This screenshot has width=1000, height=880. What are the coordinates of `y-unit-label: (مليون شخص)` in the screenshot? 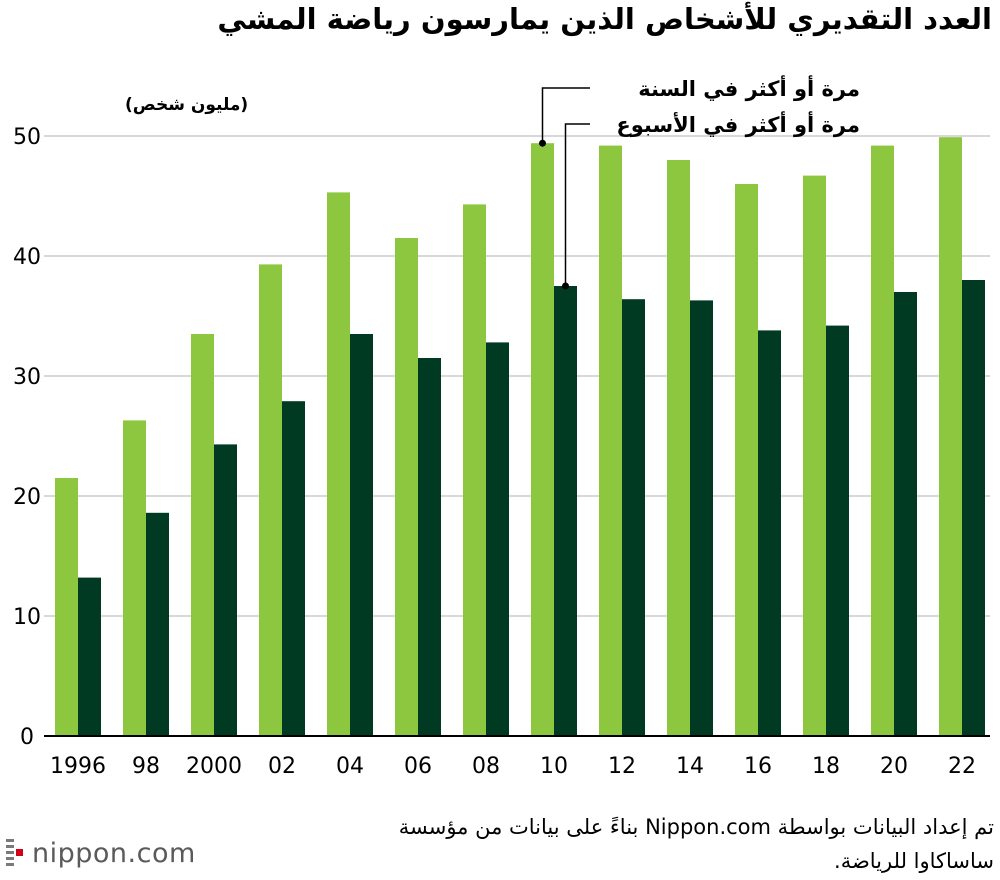 It's located at (186, 105).